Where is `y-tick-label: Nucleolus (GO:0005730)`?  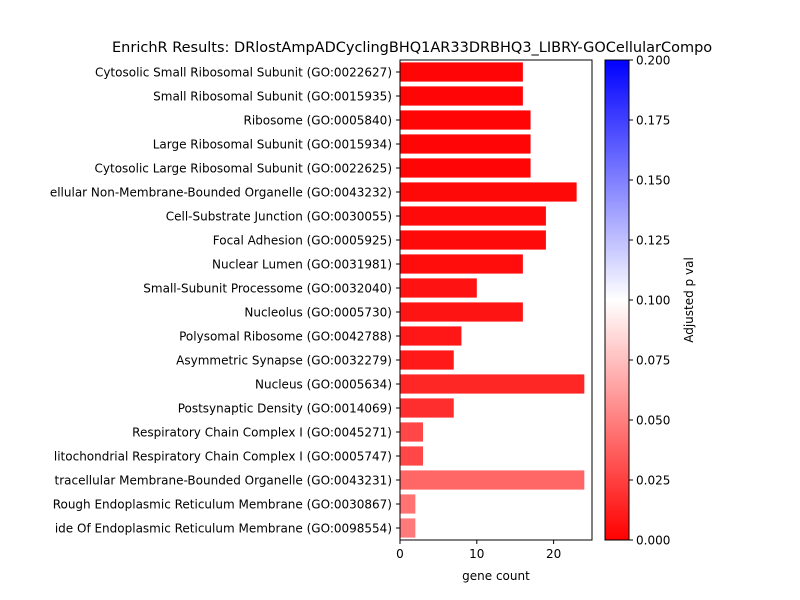 y-tick-label: Nucleolus (GO:0005730) is located at coordinates (318, 313).